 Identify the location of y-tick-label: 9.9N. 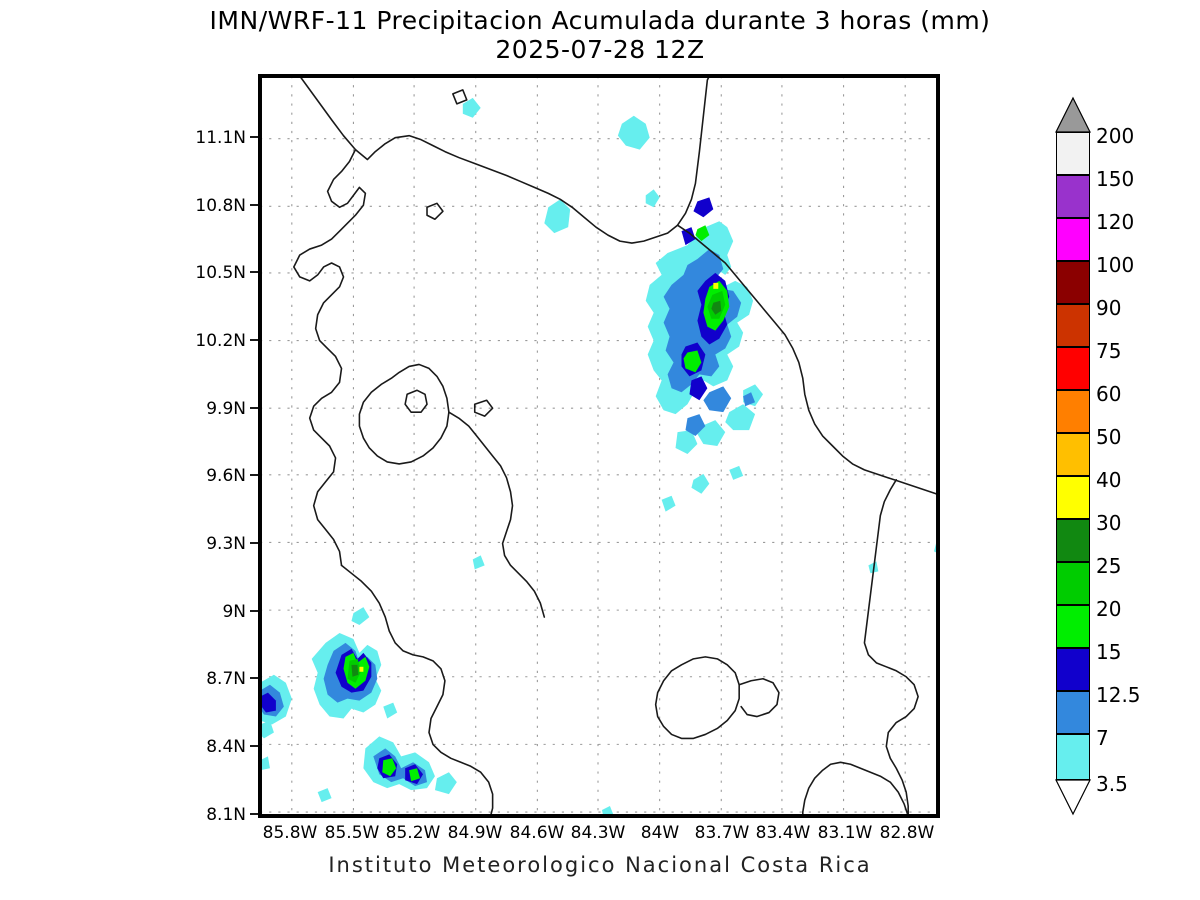
(226, 409).